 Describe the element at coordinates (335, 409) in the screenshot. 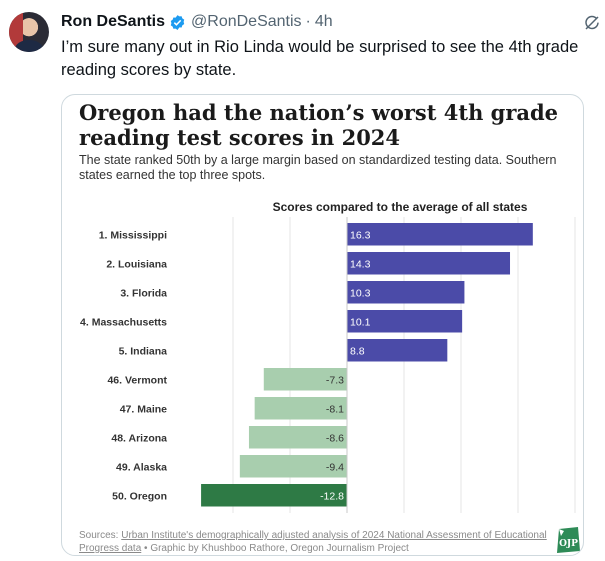

I see `data-label: -8.1` at that location.